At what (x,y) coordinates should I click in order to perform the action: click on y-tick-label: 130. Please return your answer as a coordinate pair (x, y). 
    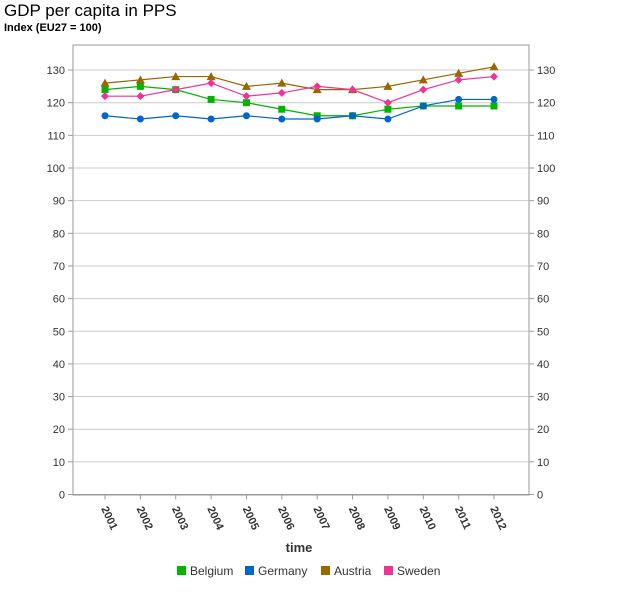
    Looking at the image, I should click on (56, 71).